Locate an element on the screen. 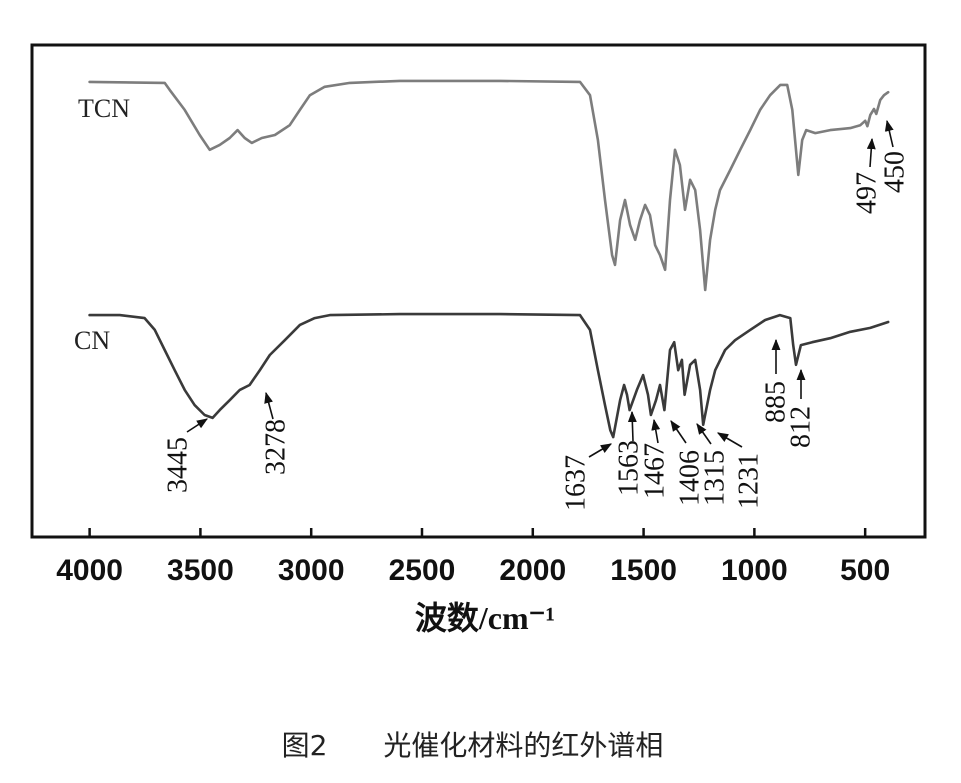  figure-caption: 图2 光催化材料的红外谱相 is located at coordinates (472, 745).